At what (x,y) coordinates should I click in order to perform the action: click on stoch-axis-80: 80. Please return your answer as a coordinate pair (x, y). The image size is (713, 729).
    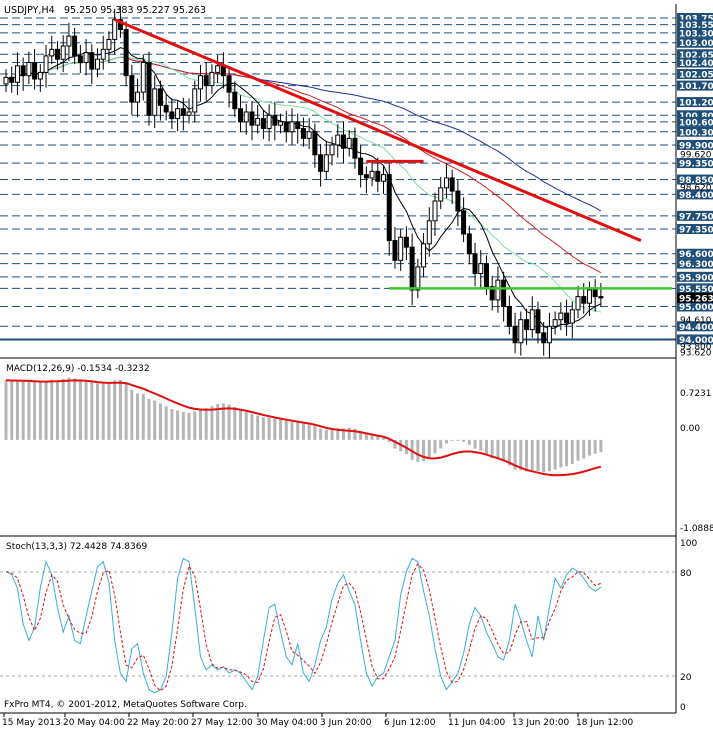
    Looking at the image, I should click on (686, 574).